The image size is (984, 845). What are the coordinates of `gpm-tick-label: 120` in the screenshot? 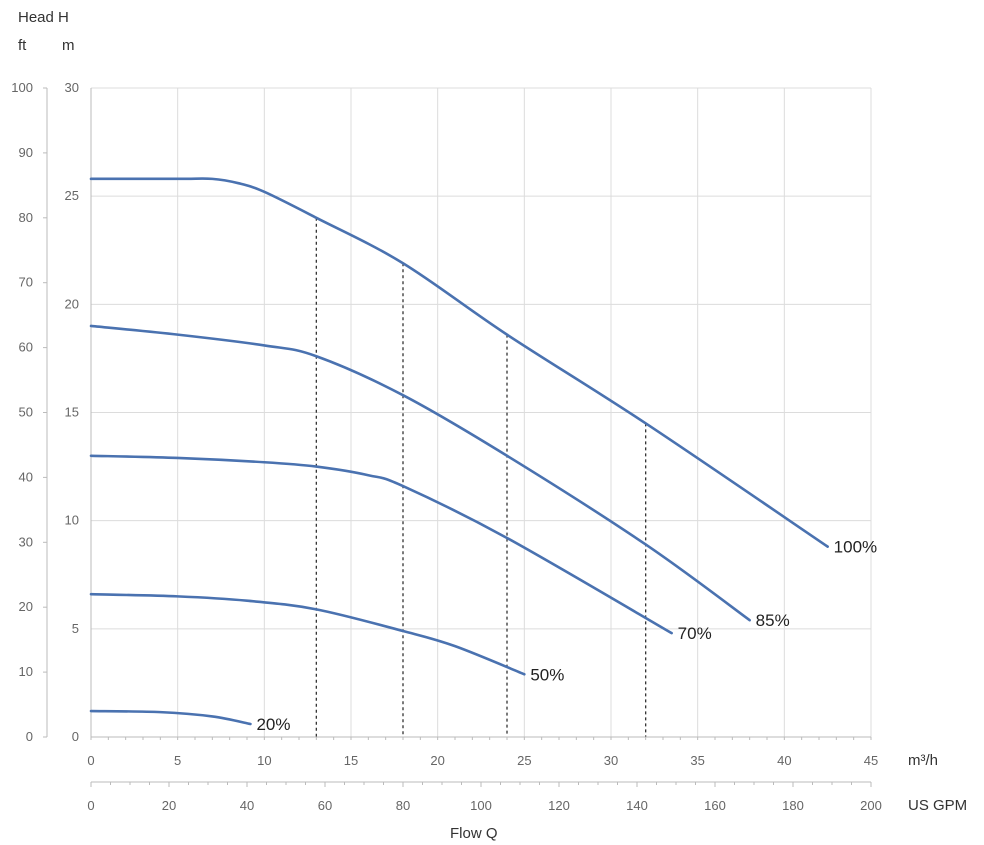 It's located at (559, 805).